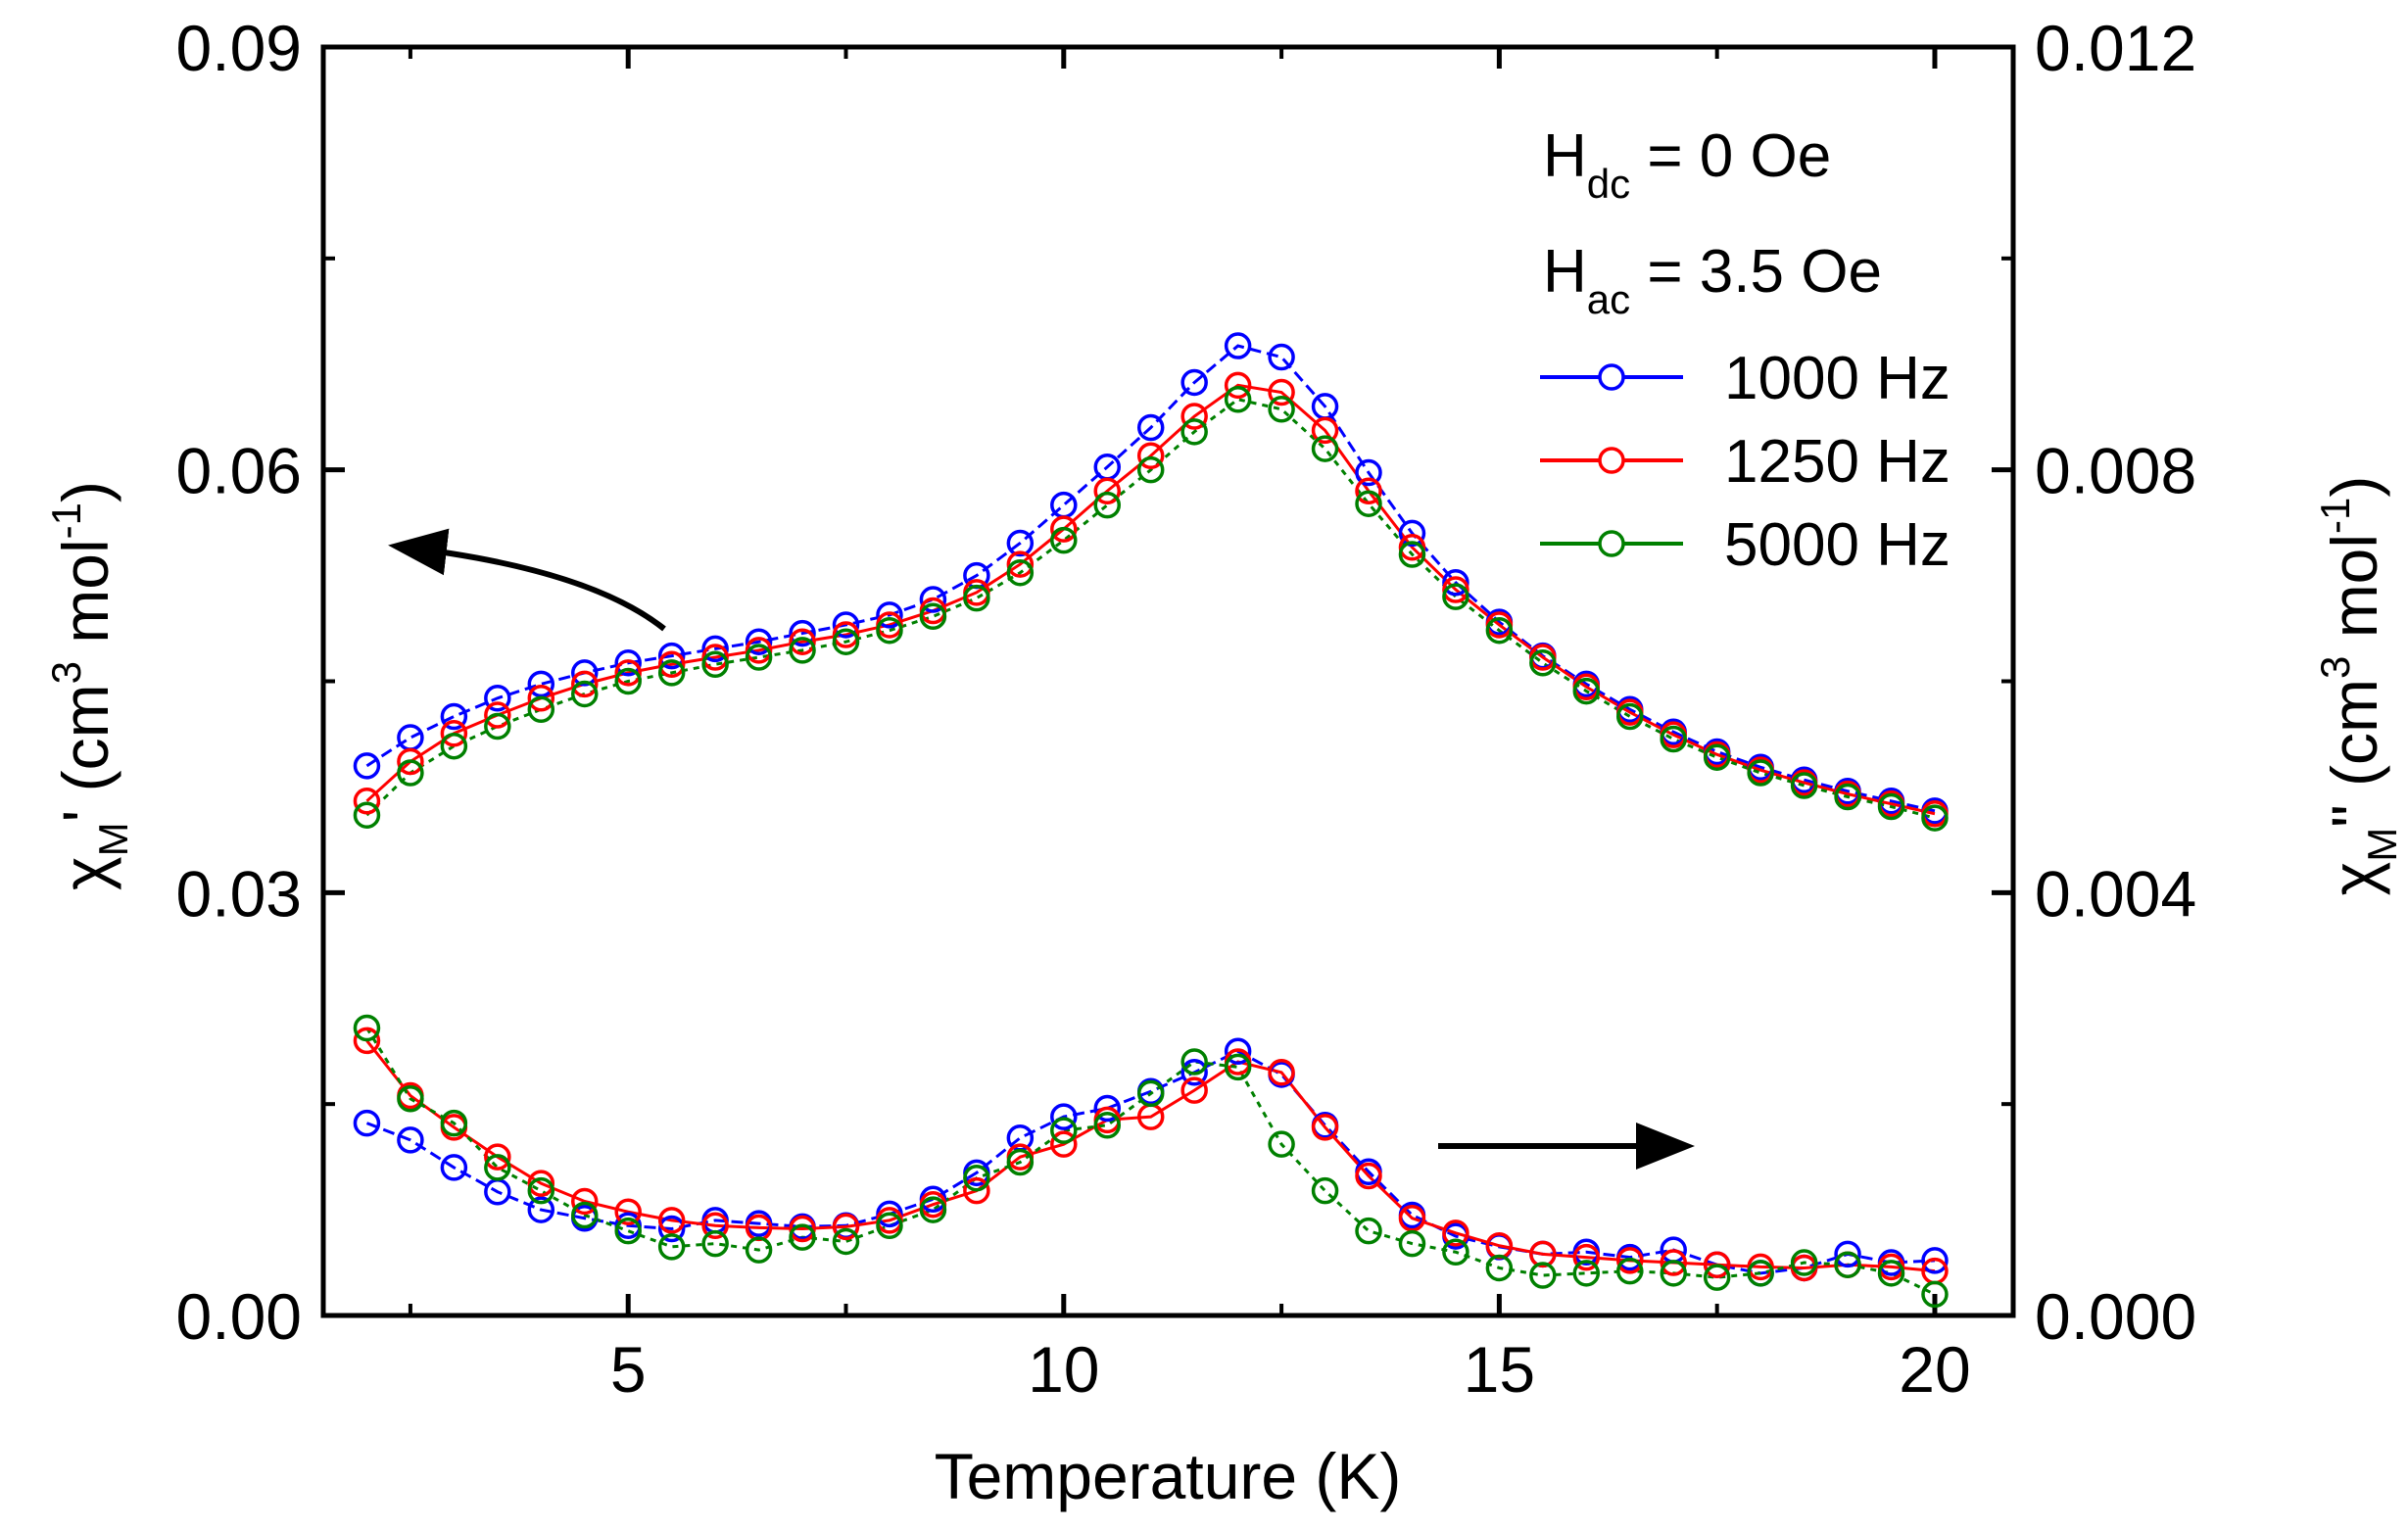 The image size is (2408, 1530). I want to click on left-y-axis-label: χM' (cm3 mol-1), so click(89, 685).